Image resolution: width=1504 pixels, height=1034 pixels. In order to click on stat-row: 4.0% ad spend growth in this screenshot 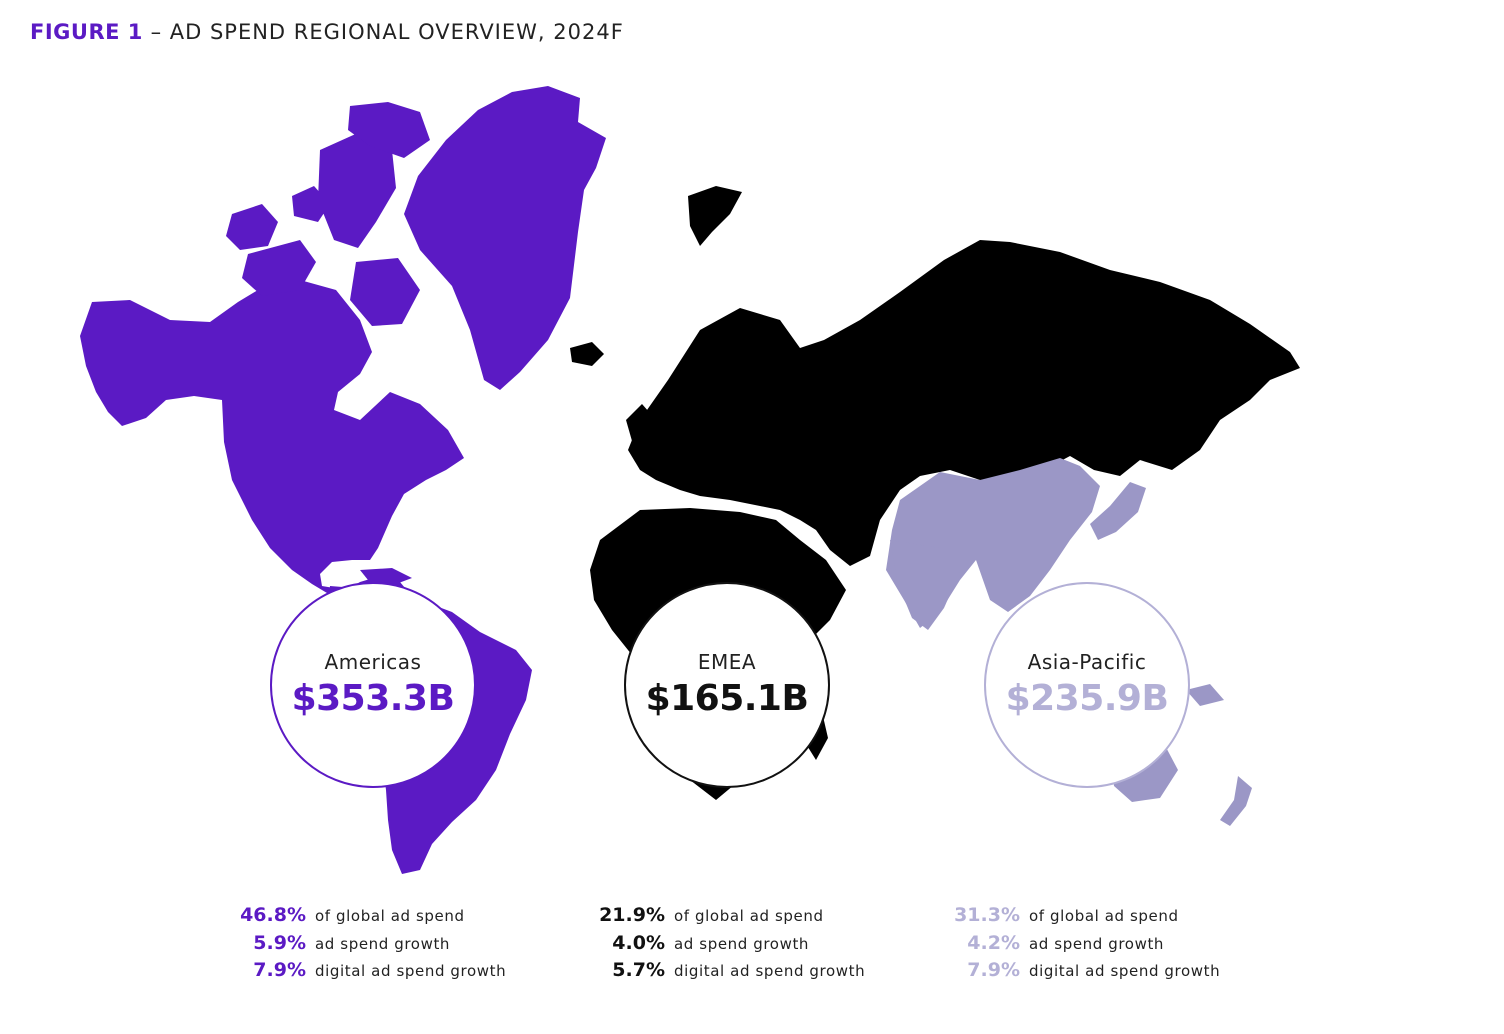, I will do `click(727, 946)`.